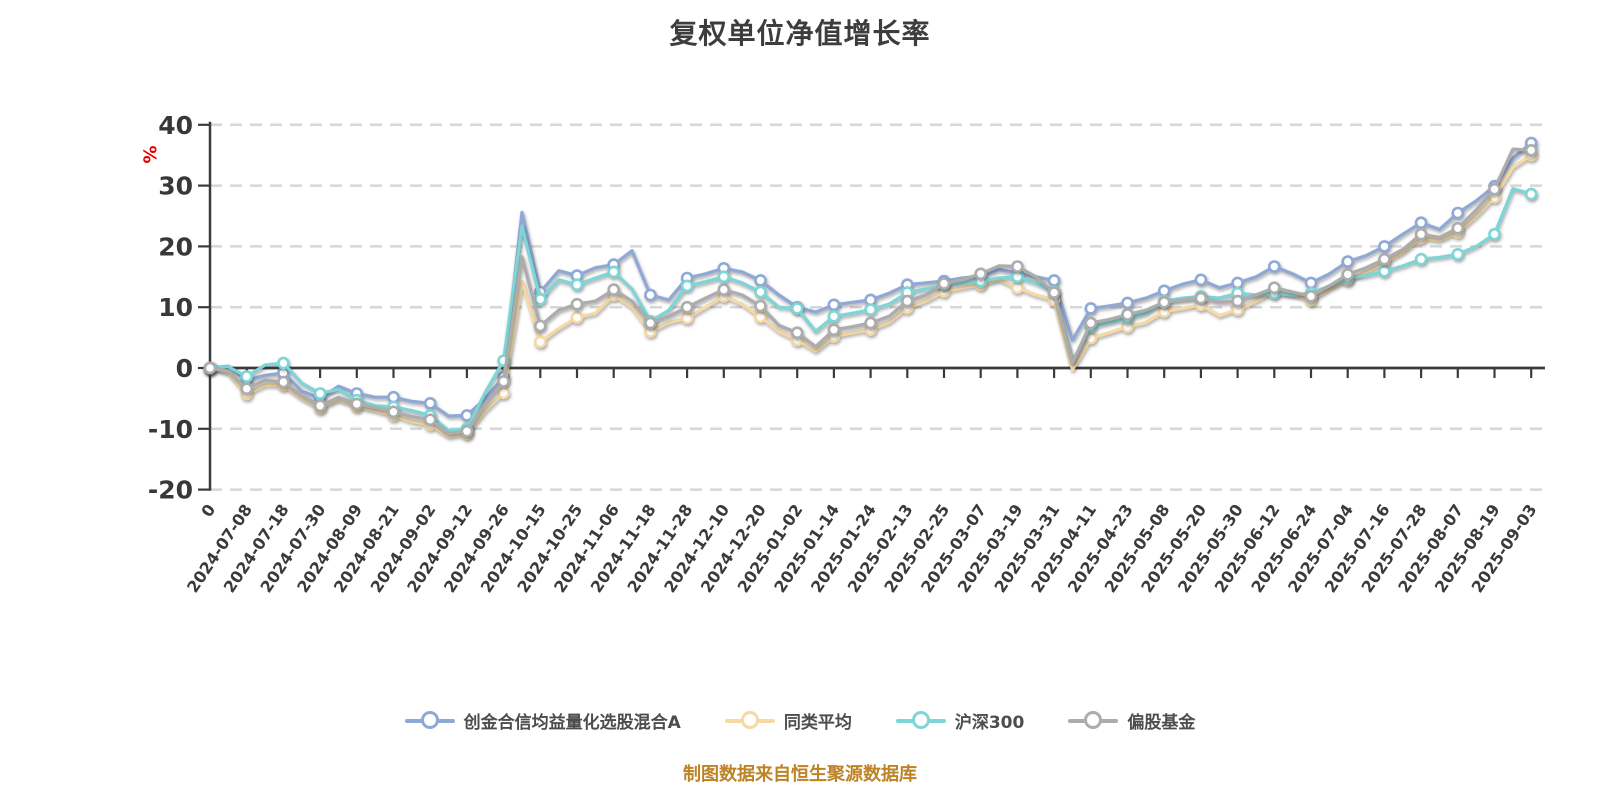 The image size is (1600, 800). I want to click on y-tick-label: 30, so click(175, 186).